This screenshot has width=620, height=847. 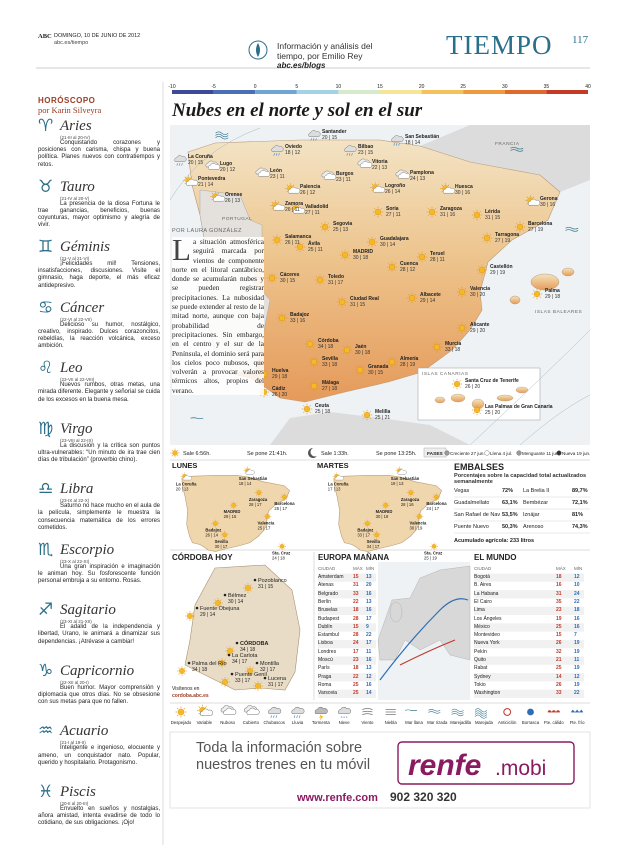 I want to click on phase-icon, so click(x=487, y=453).